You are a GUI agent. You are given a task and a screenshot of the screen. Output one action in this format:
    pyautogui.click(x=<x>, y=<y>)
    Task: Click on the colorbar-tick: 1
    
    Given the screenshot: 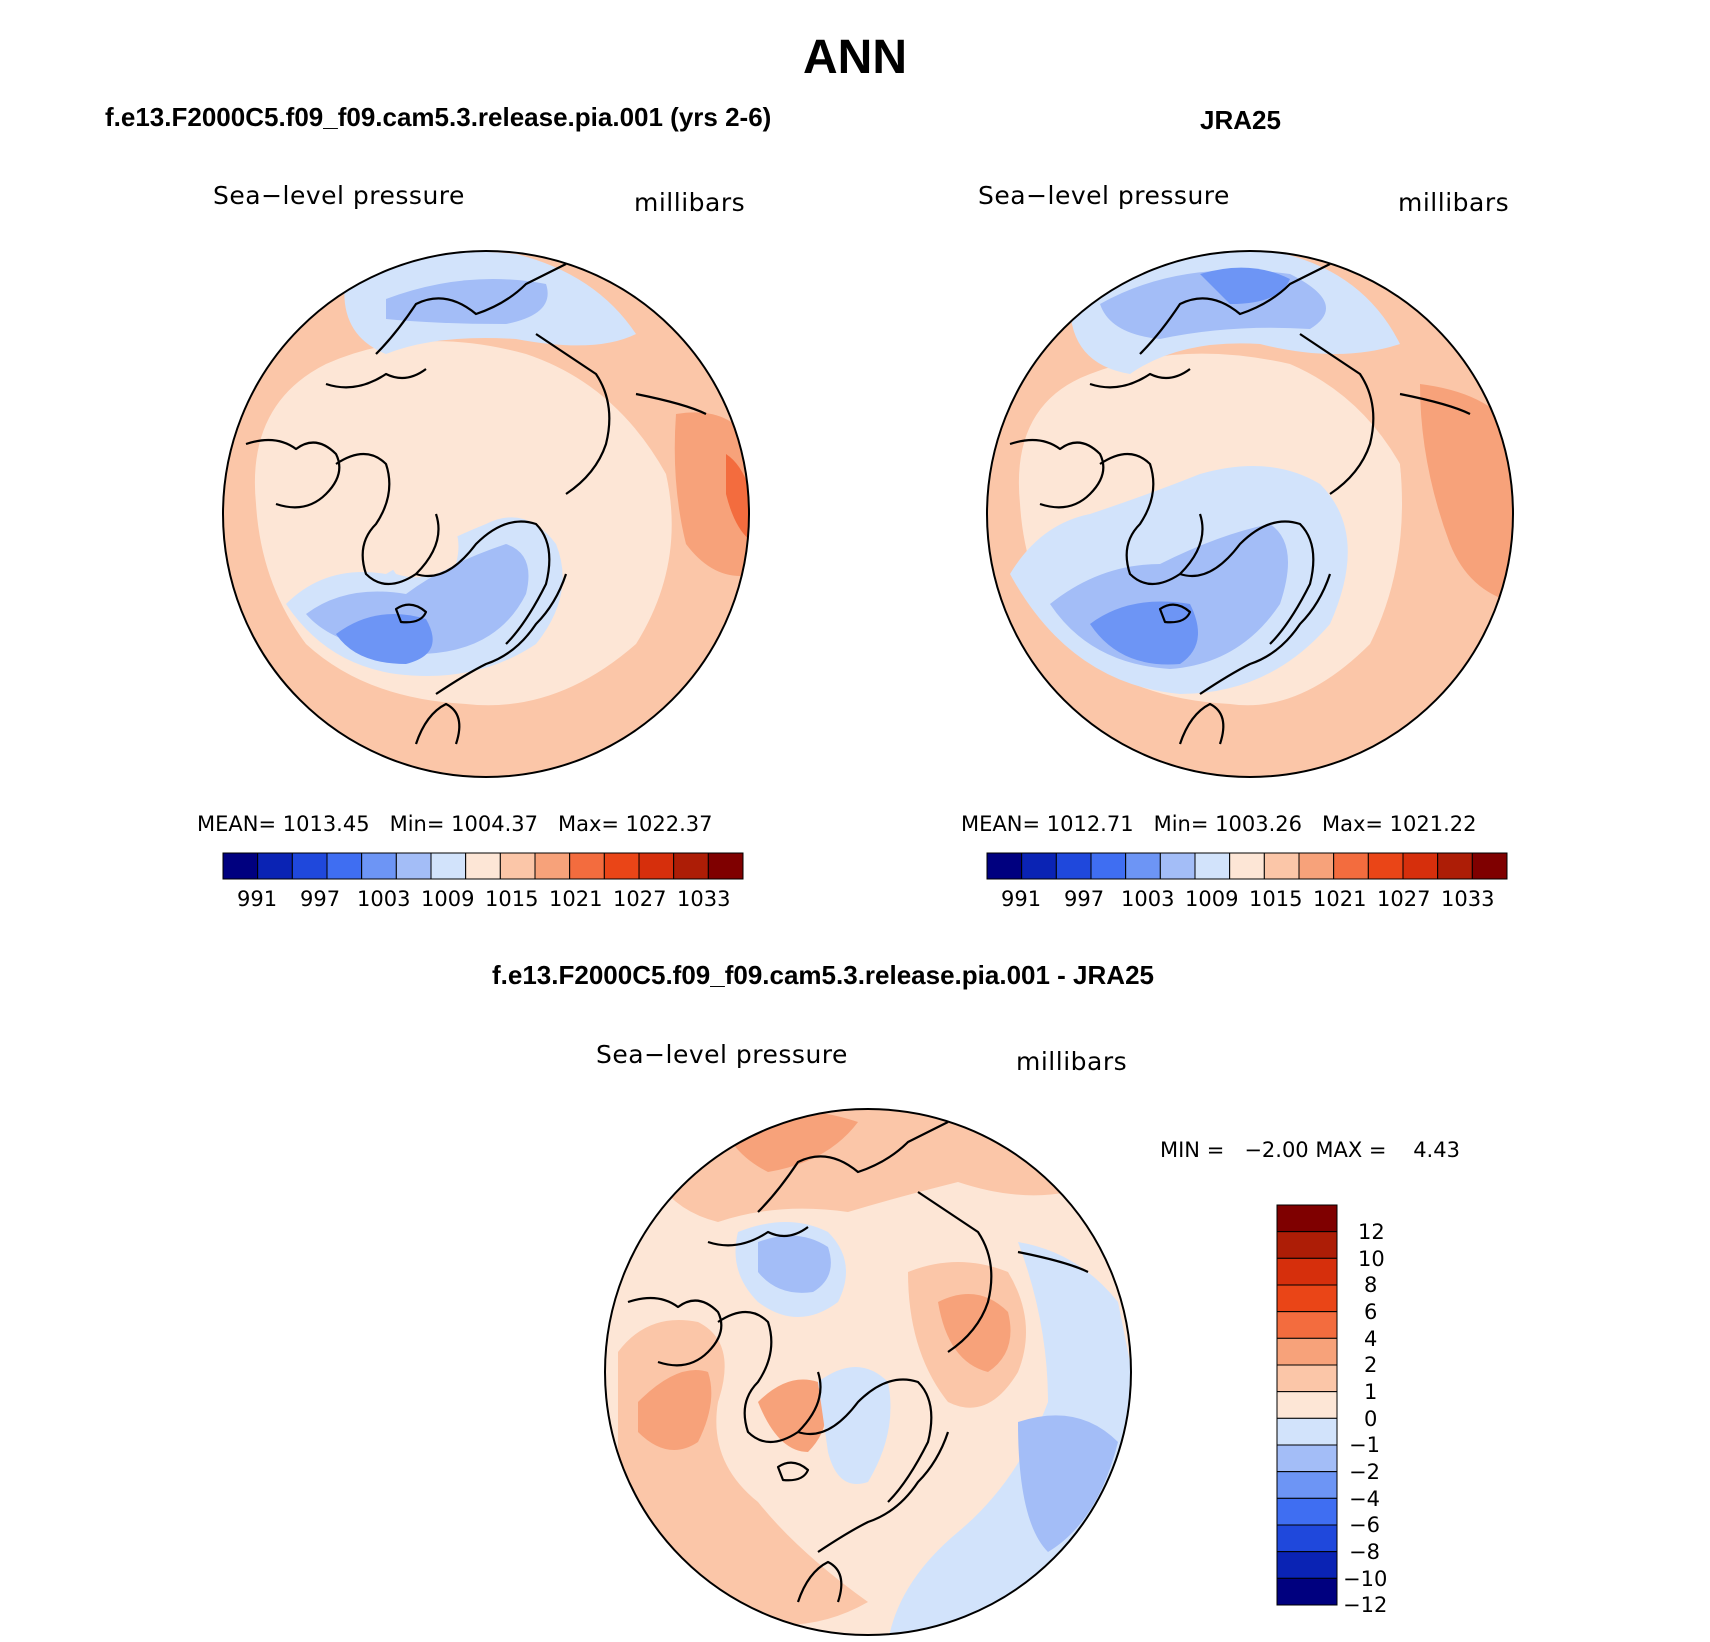 What is the action you would take?
    pyautogui.click(x=1371, y=1392)
    